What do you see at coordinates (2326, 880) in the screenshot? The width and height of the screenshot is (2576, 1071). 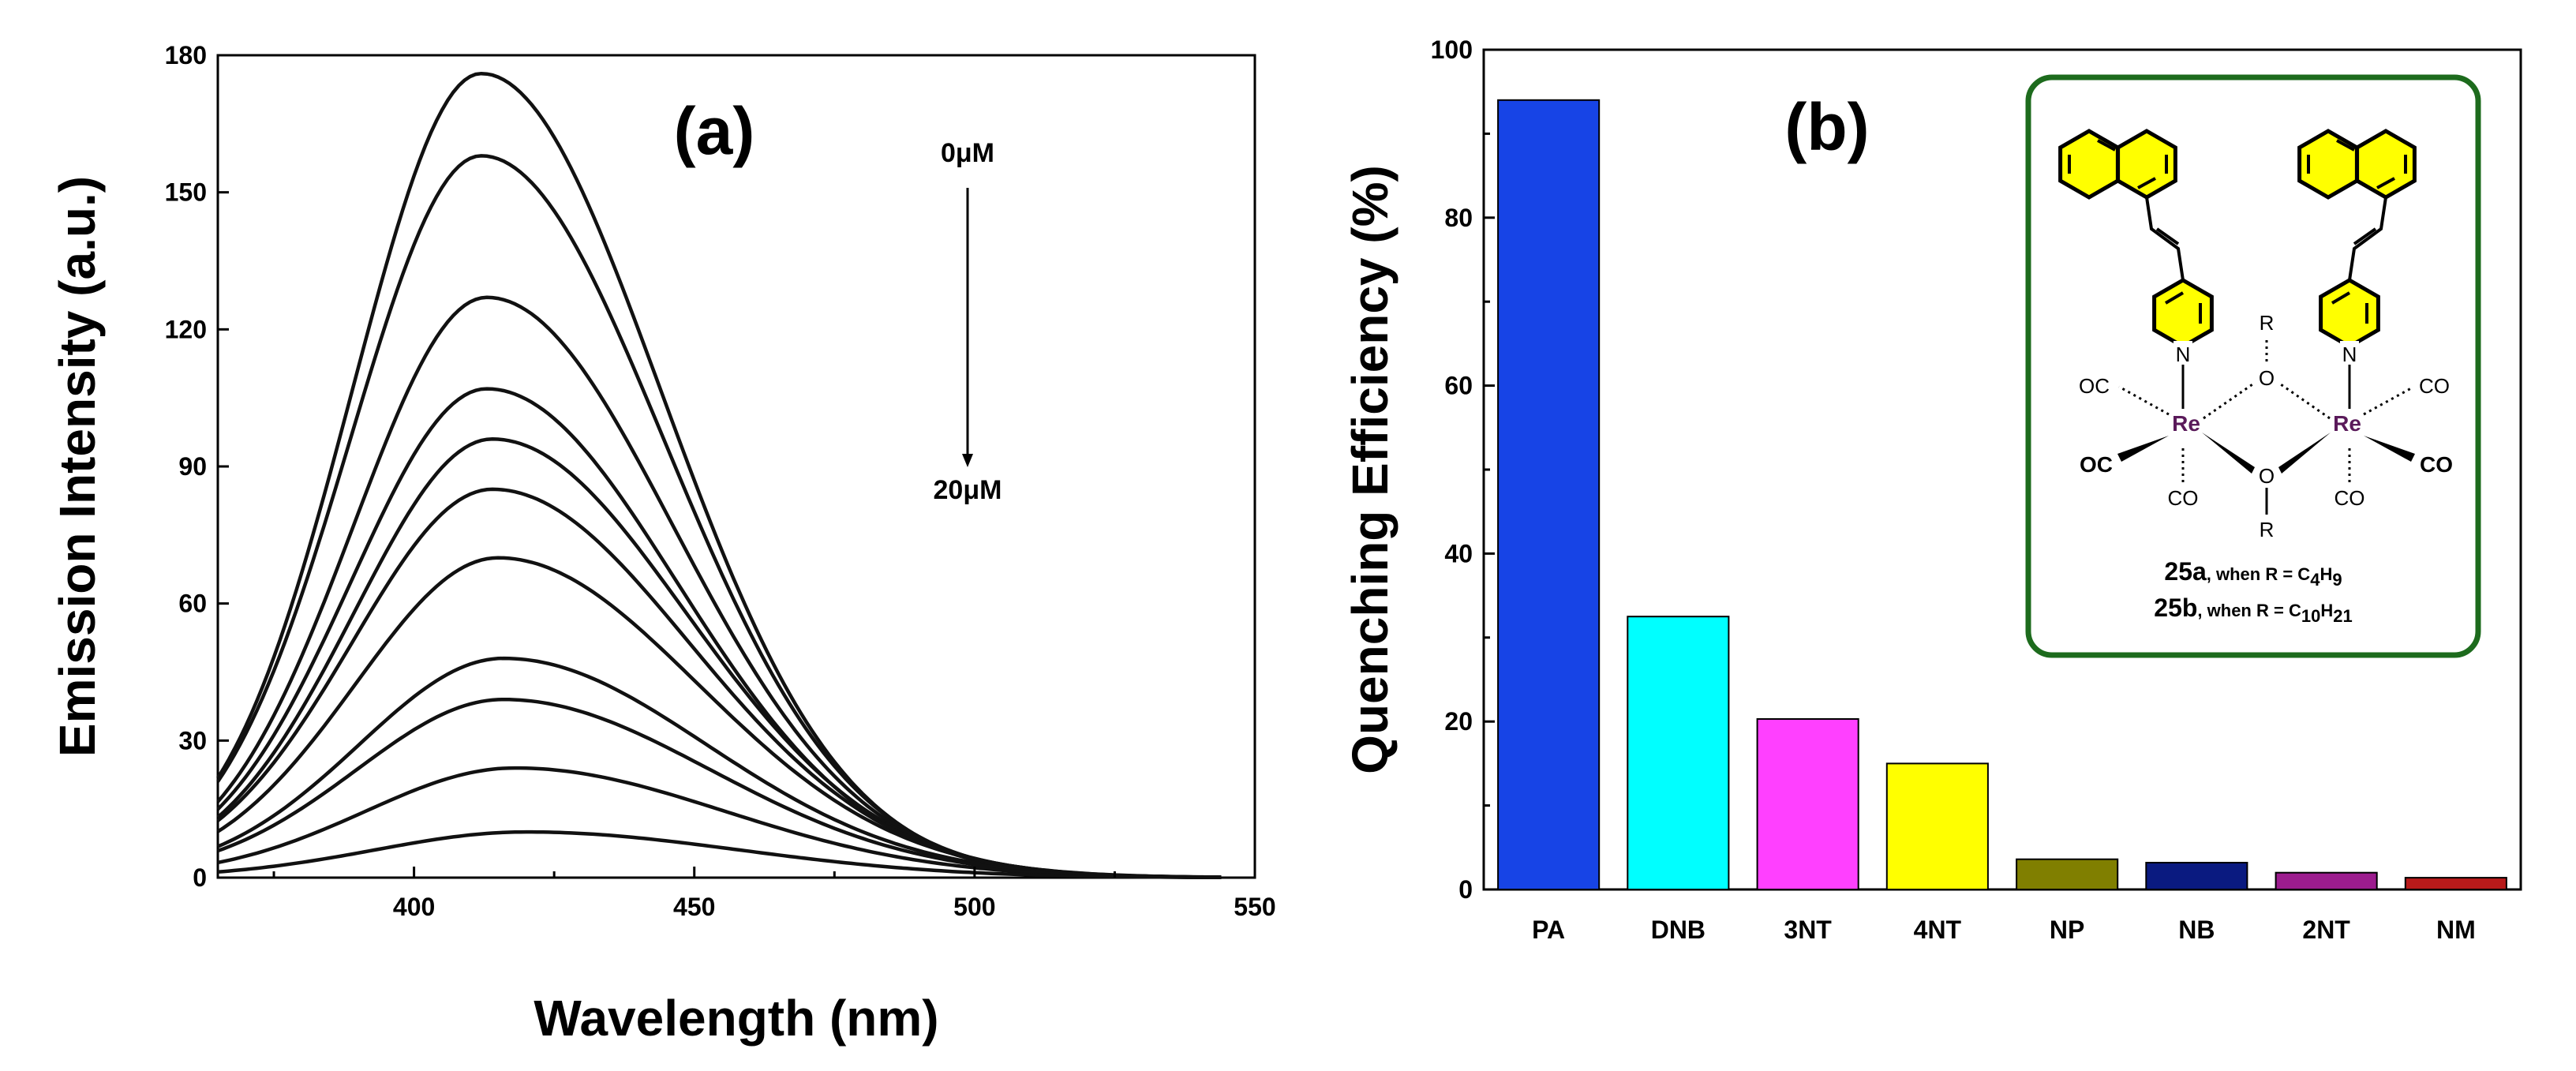 I see `bar-2nt` at bounding box center [2326, 880].